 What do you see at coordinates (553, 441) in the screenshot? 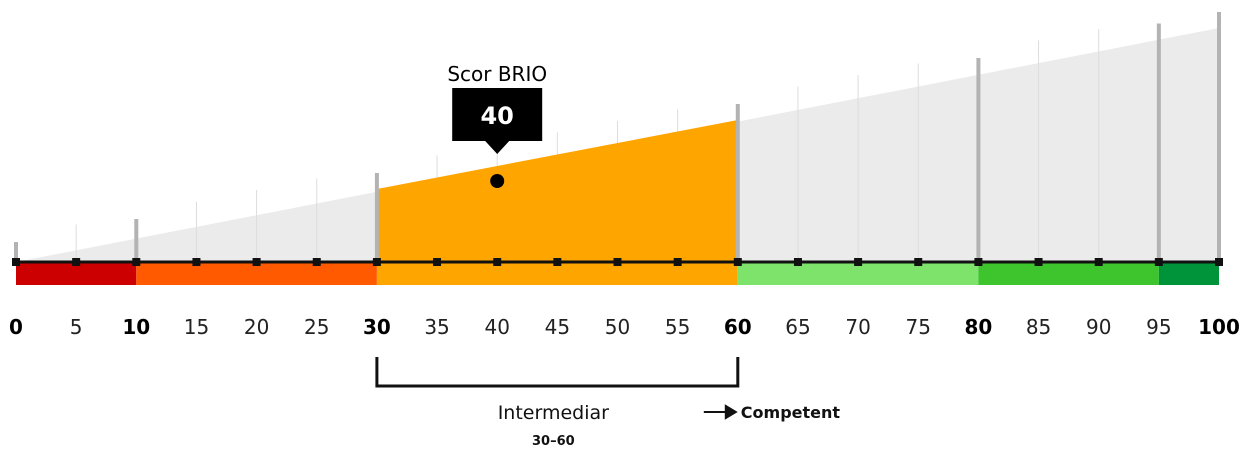
I see `band-range: 30–60` at bounding box center [553, 441].